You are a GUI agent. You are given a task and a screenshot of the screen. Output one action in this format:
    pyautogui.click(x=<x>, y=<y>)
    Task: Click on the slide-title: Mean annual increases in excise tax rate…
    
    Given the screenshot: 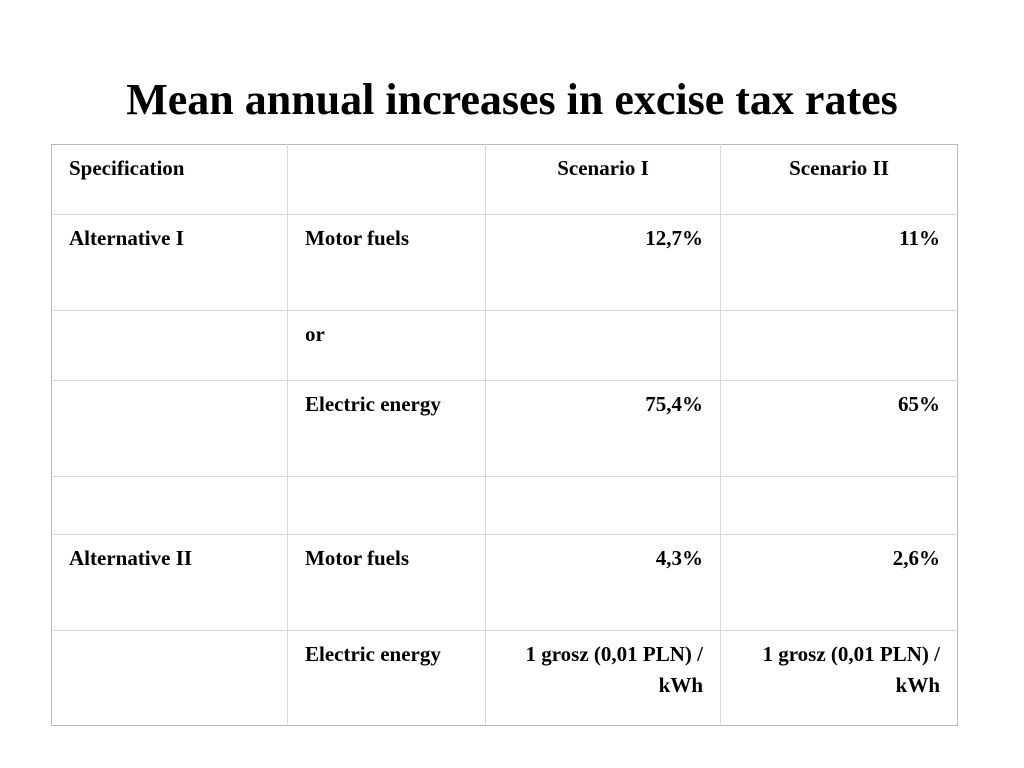 What is the action you would take?
    pyautogui.click(x=512, y=99)
    